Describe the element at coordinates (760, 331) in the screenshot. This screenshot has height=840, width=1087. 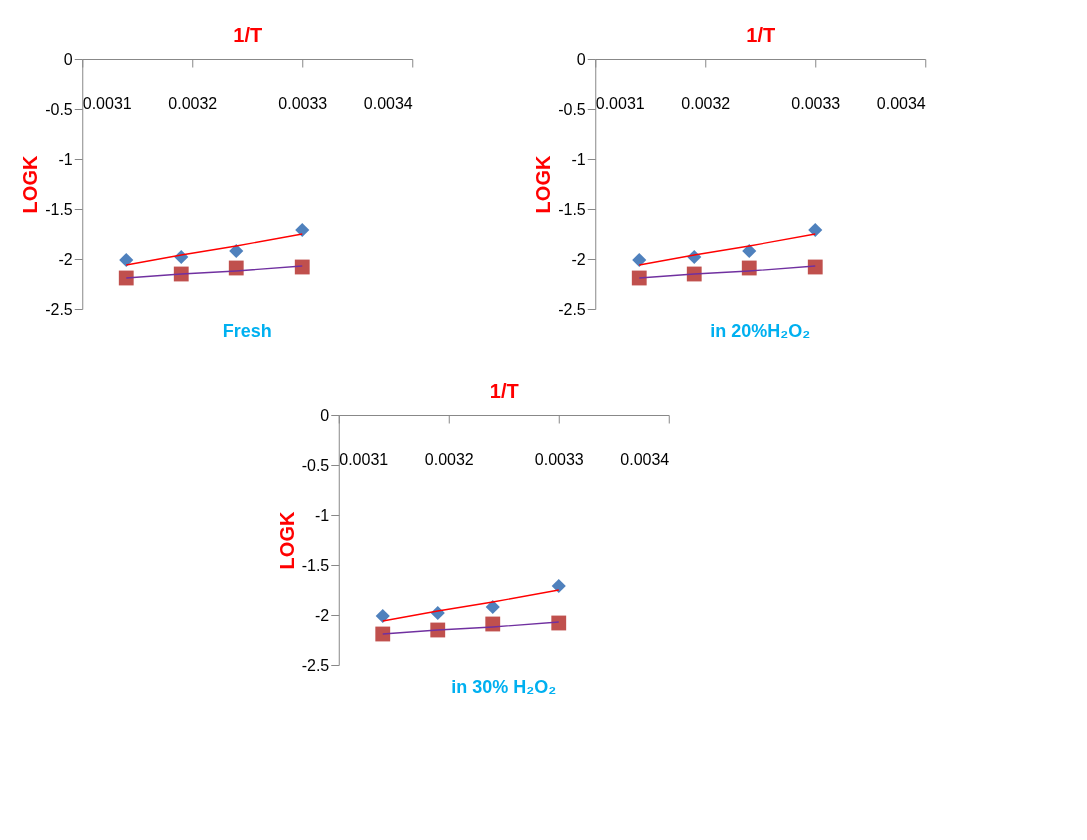
I see `text: in 20%H₂O₂` at that location.